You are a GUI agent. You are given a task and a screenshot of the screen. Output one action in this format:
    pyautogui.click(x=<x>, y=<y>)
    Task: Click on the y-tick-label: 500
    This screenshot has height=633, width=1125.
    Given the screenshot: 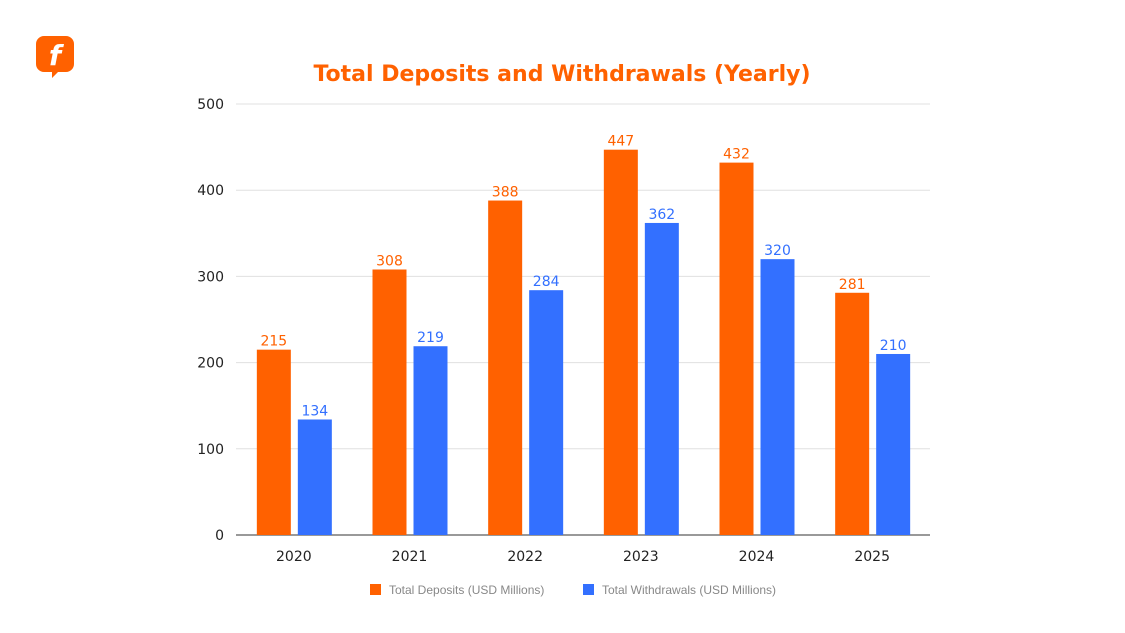 What is the action you would take?
    pyautogui.click(x=210, y=105)
    